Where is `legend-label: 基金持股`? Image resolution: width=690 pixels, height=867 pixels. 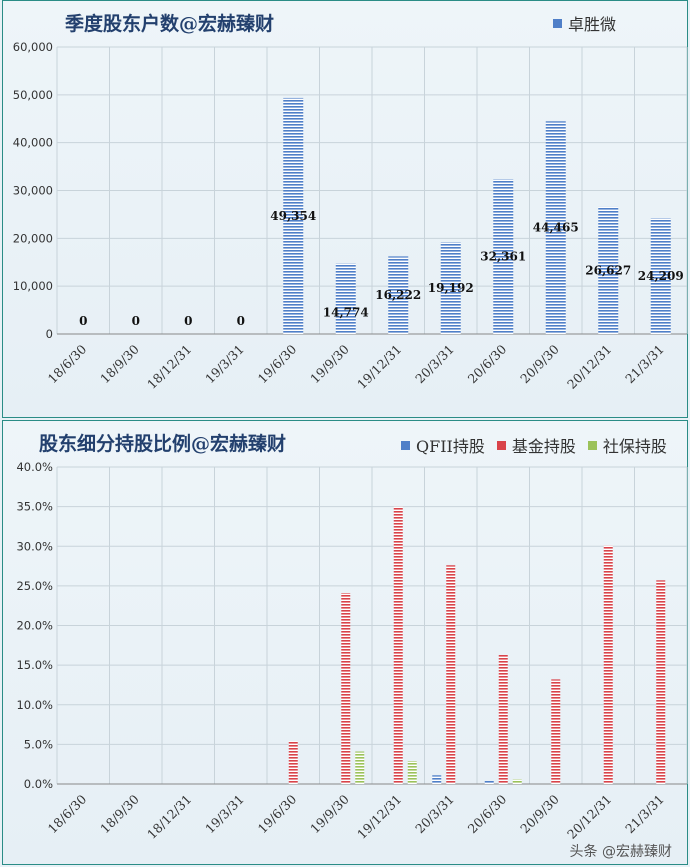 legend-label: 基金持股 is located at coordinates (543, 446).